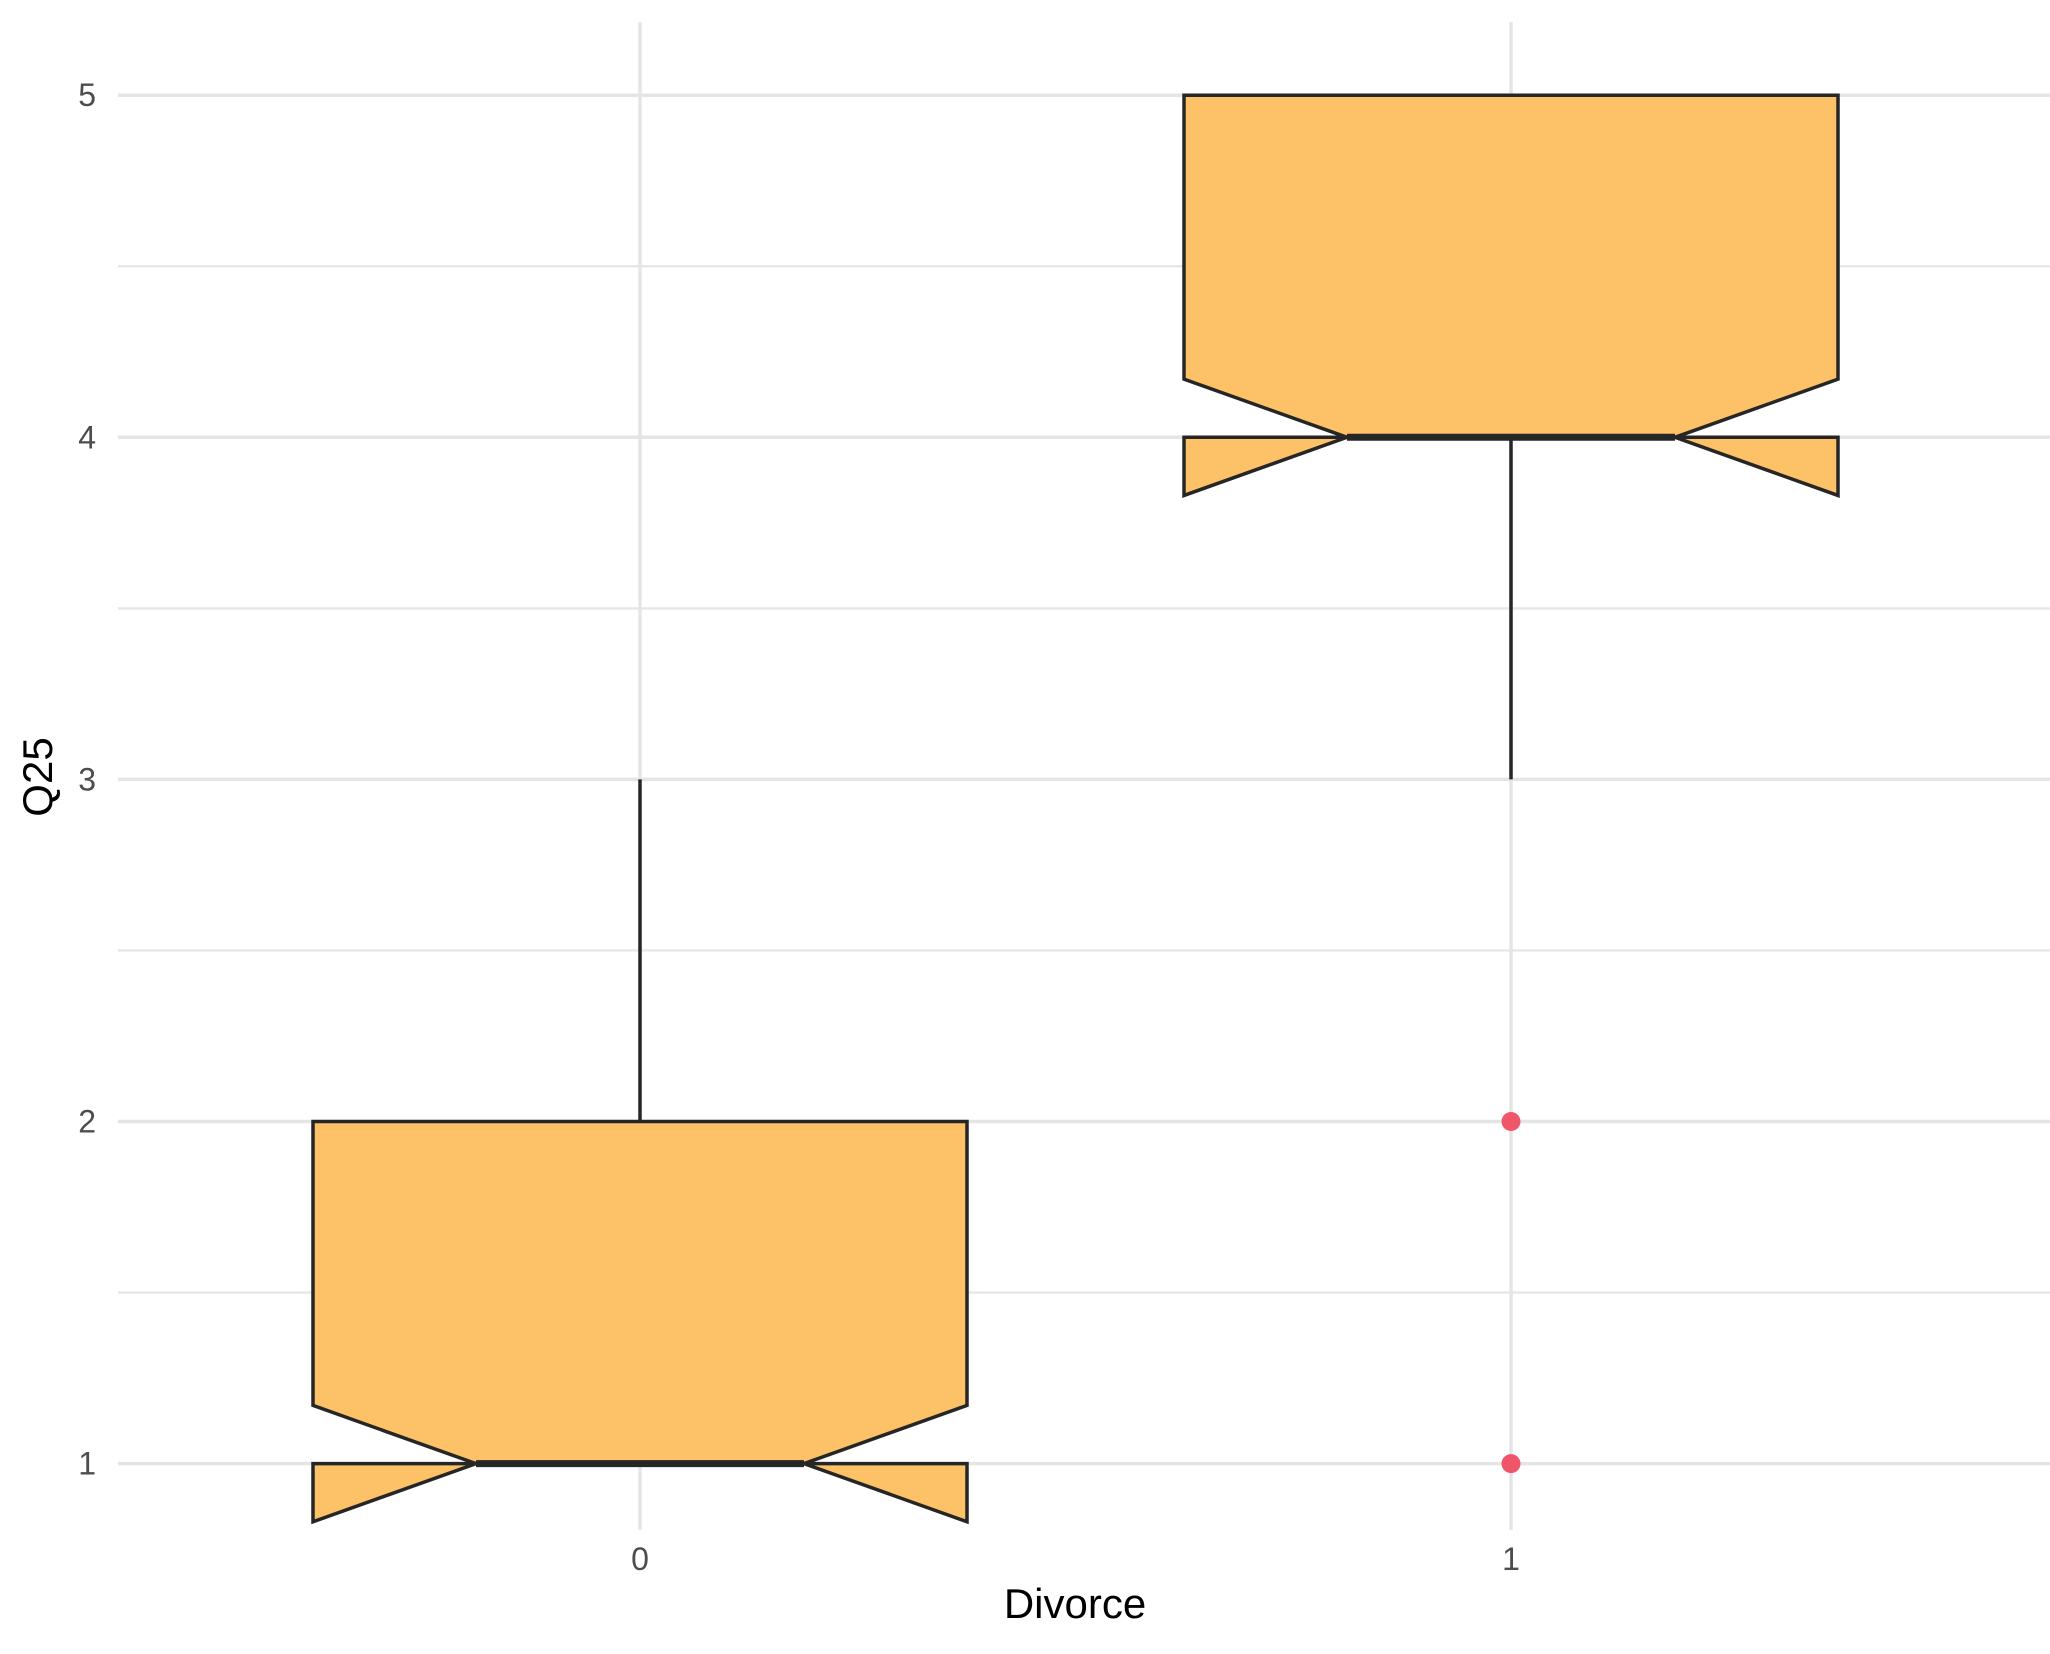 Image resolution: width=2050 pixels, height=1654 pixels. Describe the element at coordinates (1511, 1293) in the screenshot. I see `outliers` at that location.